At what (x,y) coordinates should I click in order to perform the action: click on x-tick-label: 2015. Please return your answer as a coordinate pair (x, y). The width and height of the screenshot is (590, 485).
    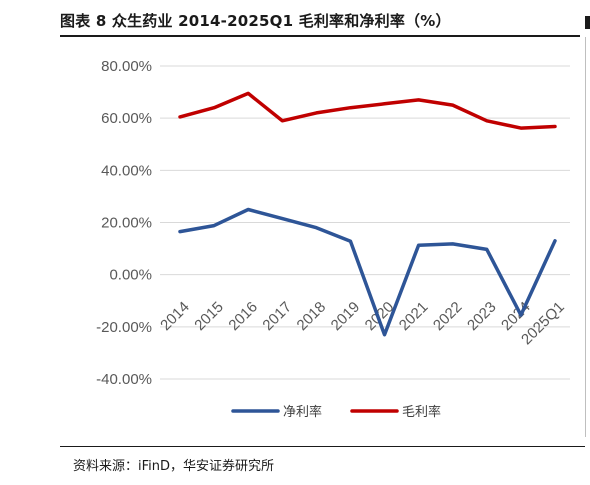
    Looking at the image, I should click on (209, 316).